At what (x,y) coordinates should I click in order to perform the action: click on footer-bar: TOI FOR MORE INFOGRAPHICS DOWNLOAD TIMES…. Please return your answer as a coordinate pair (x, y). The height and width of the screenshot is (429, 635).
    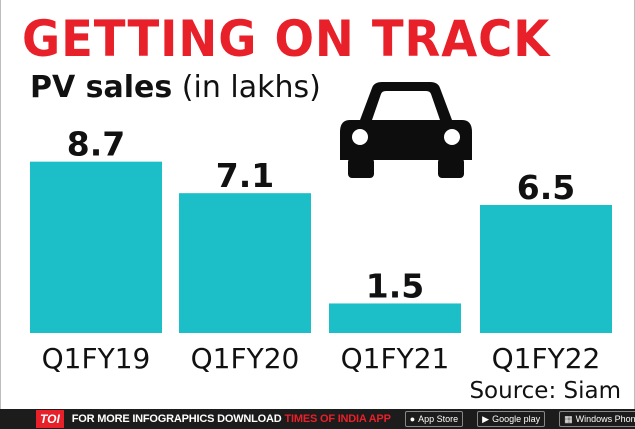
    Looking at the image, I should click on (317, 419).